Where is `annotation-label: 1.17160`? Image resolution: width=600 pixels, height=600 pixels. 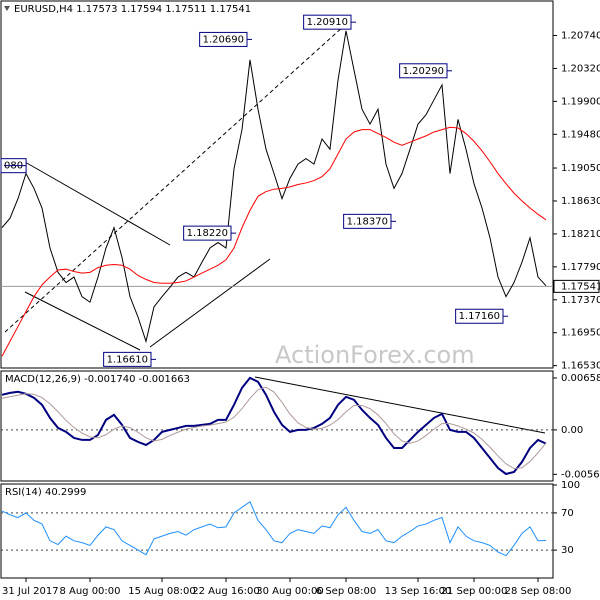
annotation-label: 1.17160 is located at coordinates (479, 316).